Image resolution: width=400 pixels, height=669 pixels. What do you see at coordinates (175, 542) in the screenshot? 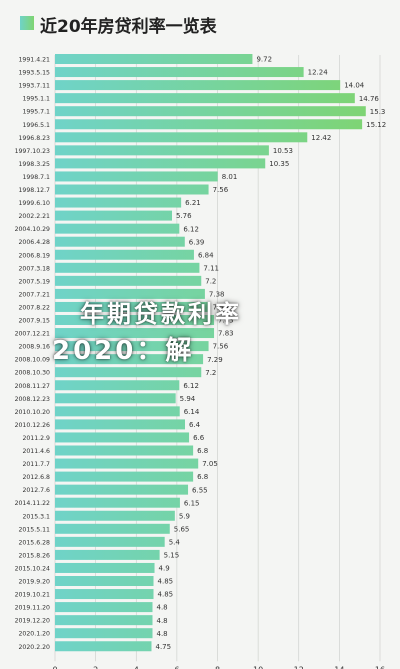
I see `data-label: 5.4` at bounding box center [175, 542].